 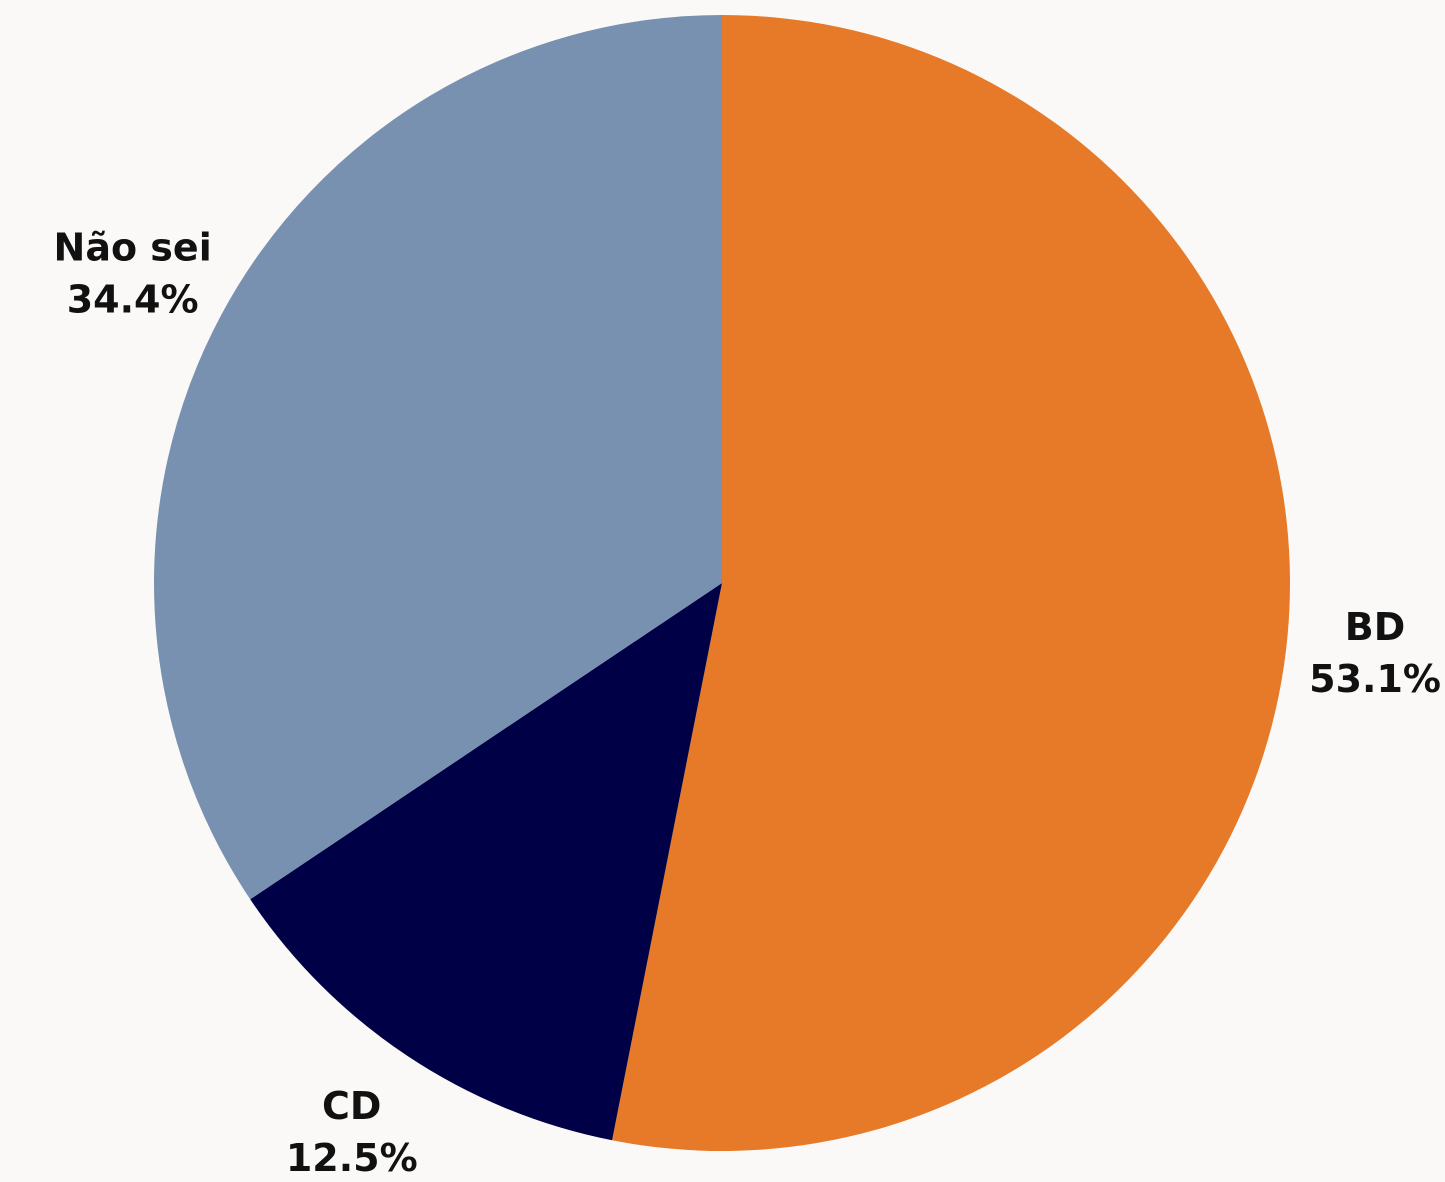 I want to click on slice-label-nao-sei: Não sei 34.4%, so click(x=133, y=274).